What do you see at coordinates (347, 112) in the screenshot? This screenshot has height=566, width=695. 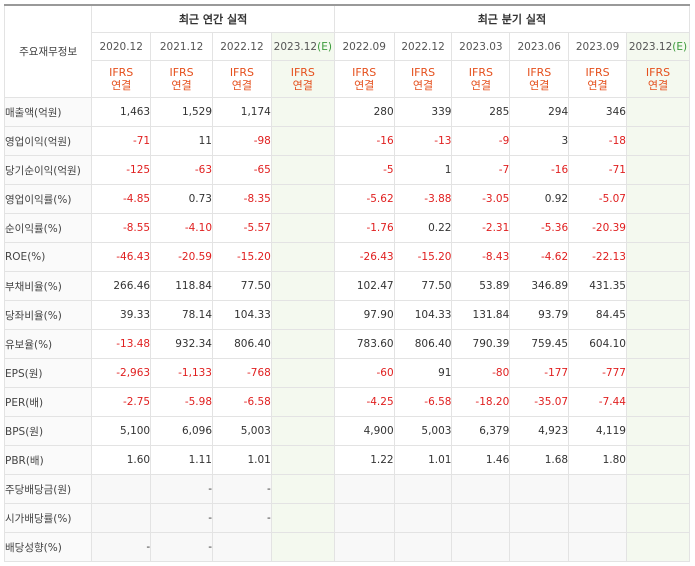 I see `table-row: 매출액(억원) 1,463 1,529 1,174 280 339 285 294 346` at bounding box center [347, 112].